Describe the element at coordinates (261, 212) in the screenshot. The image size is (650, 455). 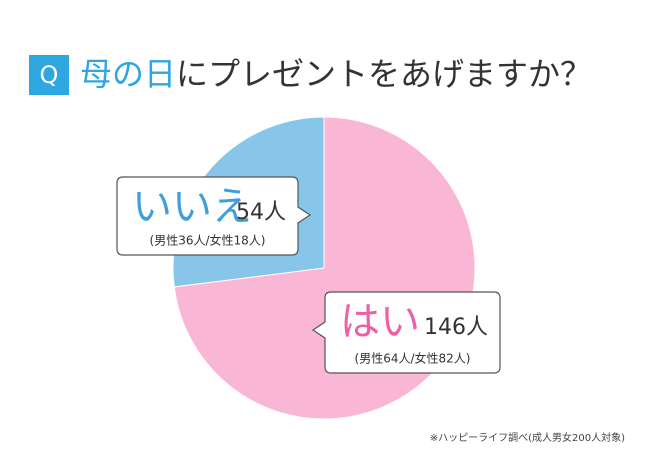
I see `value-label: 54人` at that location.